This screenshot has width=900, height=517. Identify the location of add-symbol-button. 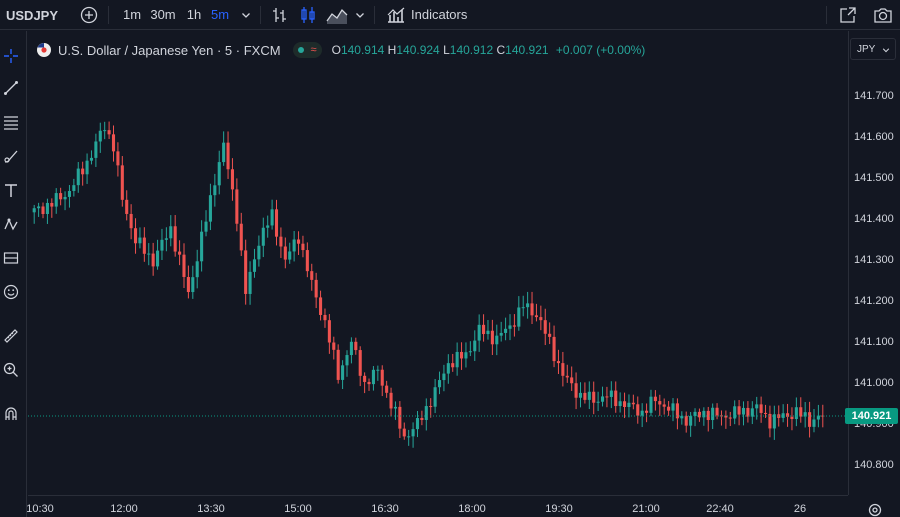
(89, 15).